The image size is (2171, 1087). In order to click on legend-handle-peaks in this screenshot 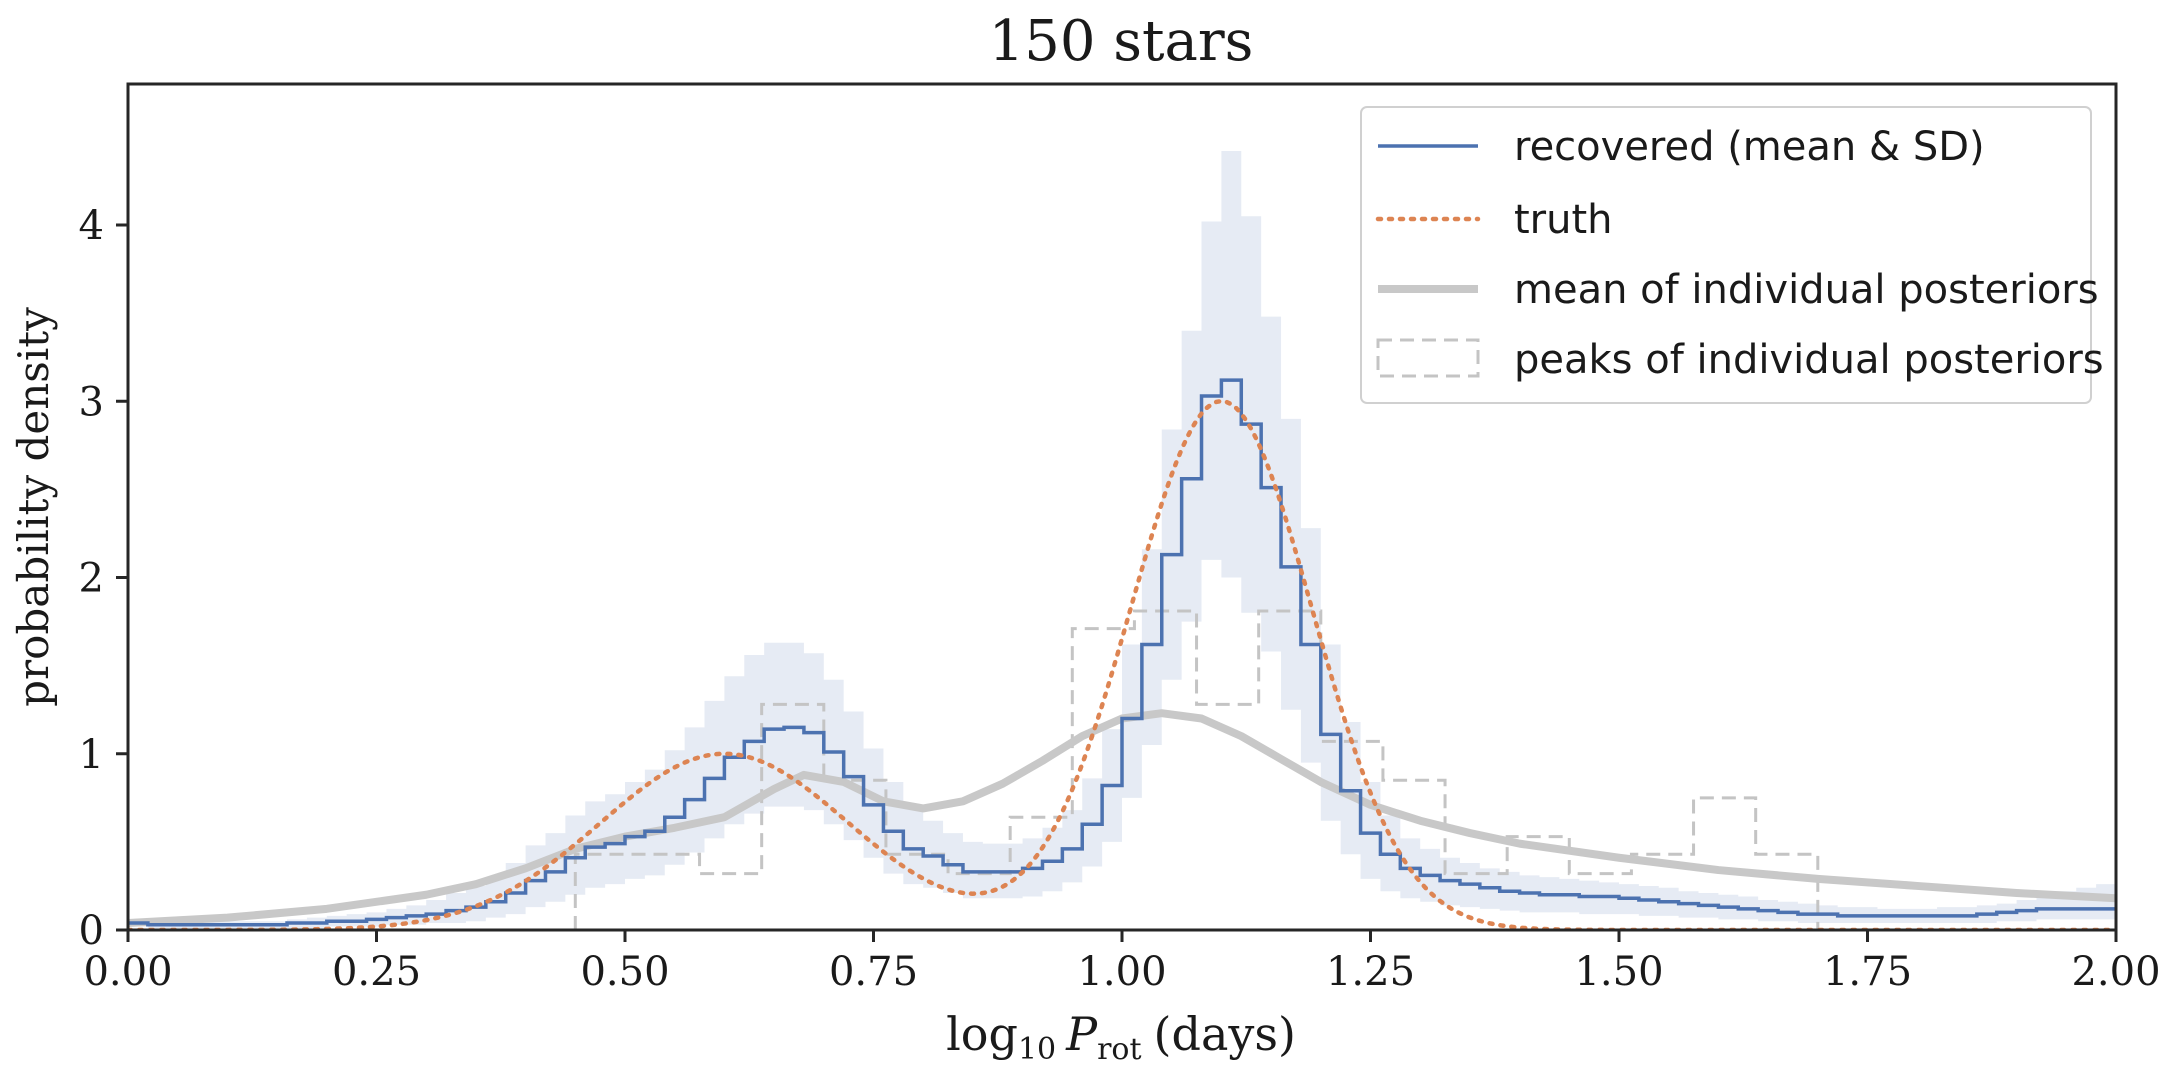, I will do `click(1428, 358)`.